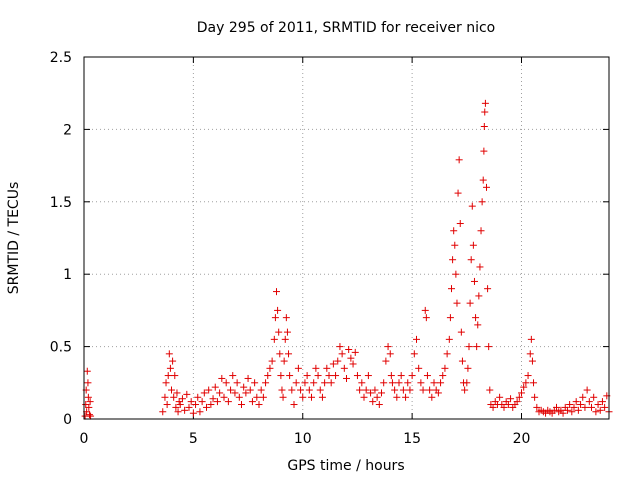  What do you see at coordinates (14, 238) in the screenshot?
I see `y-axis-label: SRMTID / TECUs` at bounding box center [14, 238].